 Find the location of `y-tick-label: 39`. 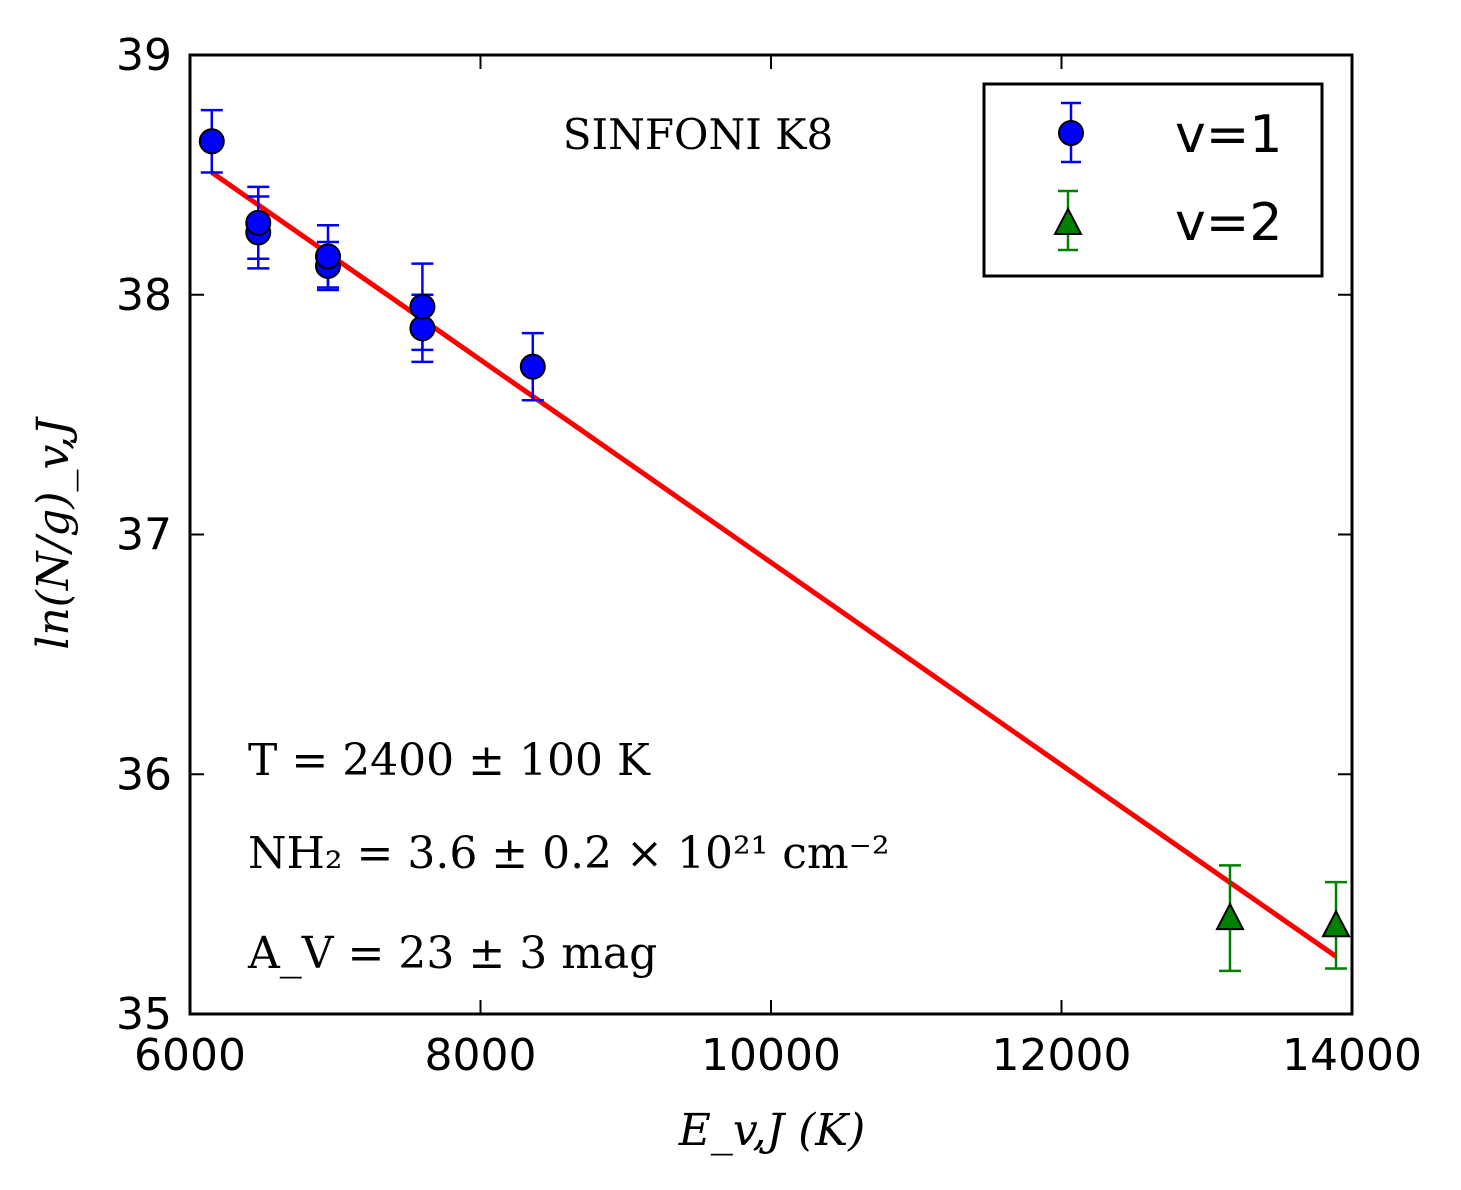

y-tick-label: 39 is located at coordinates (144, 55).